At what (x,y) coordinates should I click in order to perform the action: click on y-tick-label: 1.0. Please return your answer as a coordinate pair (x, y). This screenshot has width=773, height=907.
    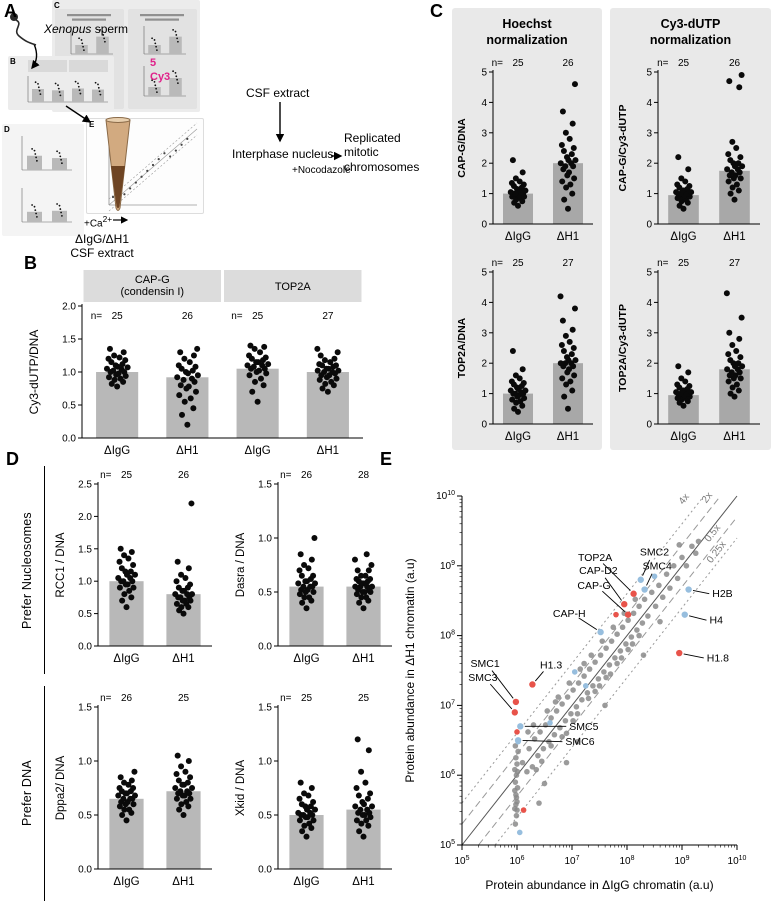
    Looking at the image, I should click on (85, 582).